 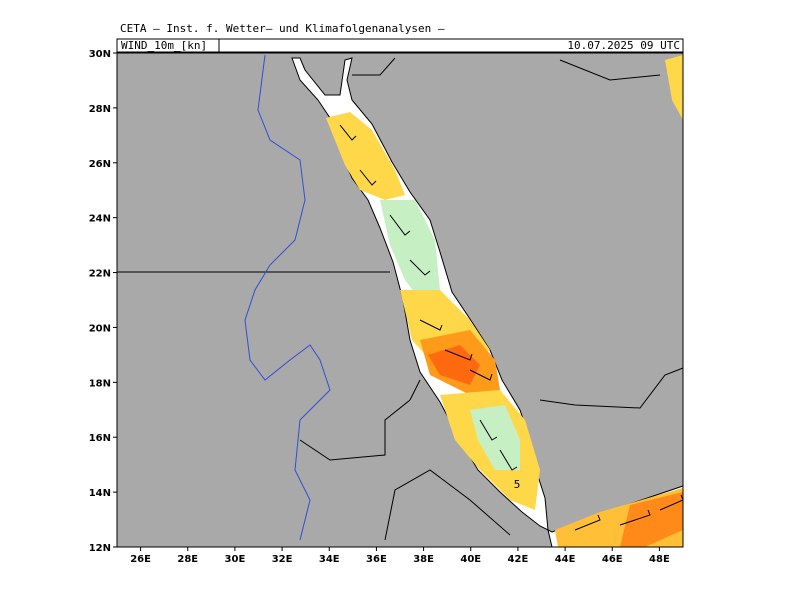 I want to click on y-tick-label: 16N, so click(x=100, y=438).